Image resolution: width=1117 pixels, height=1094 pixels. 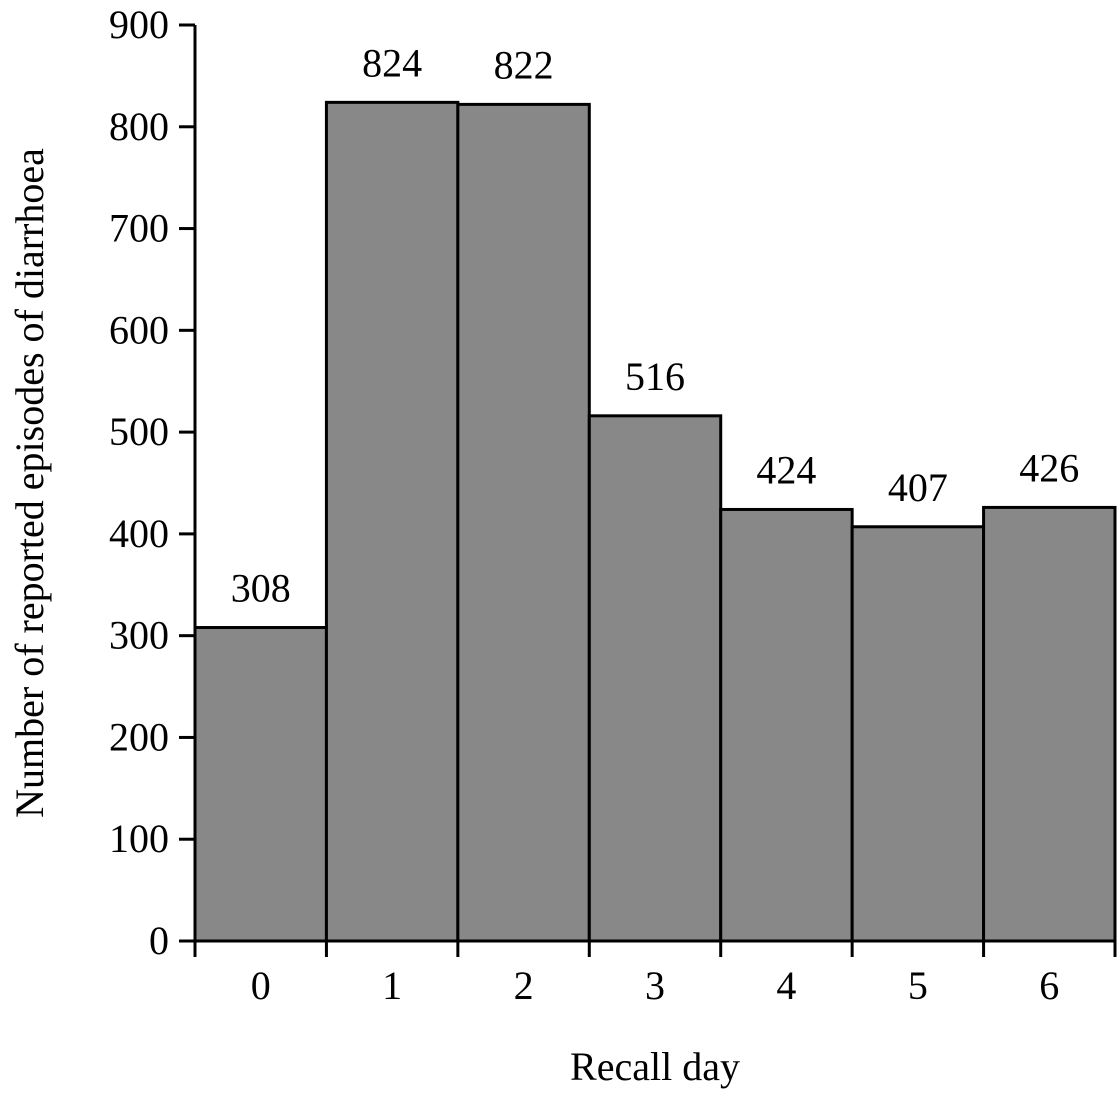 I want to click on y-tick-label-400: 400, so click(x=139, y=533).